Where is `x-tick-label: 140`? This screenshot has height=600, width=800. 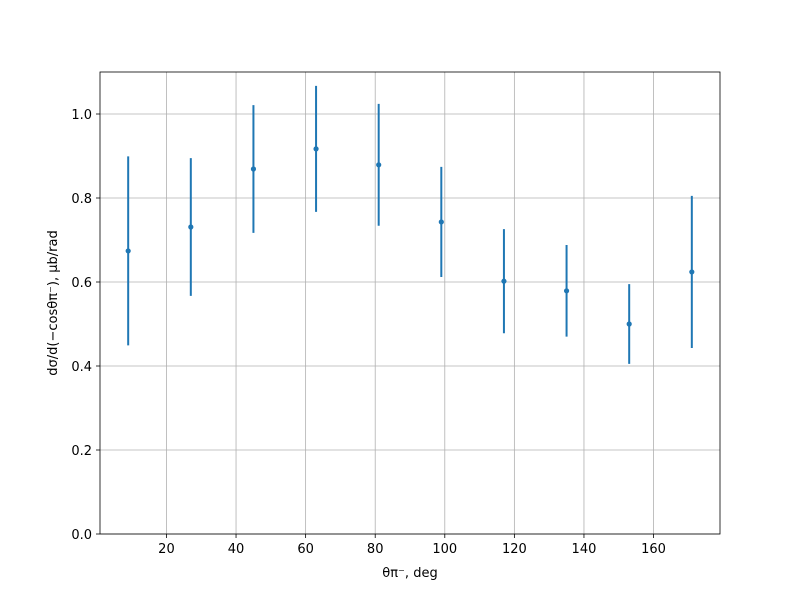 x-tick-label: 140 is located at coordinates (584, 549).